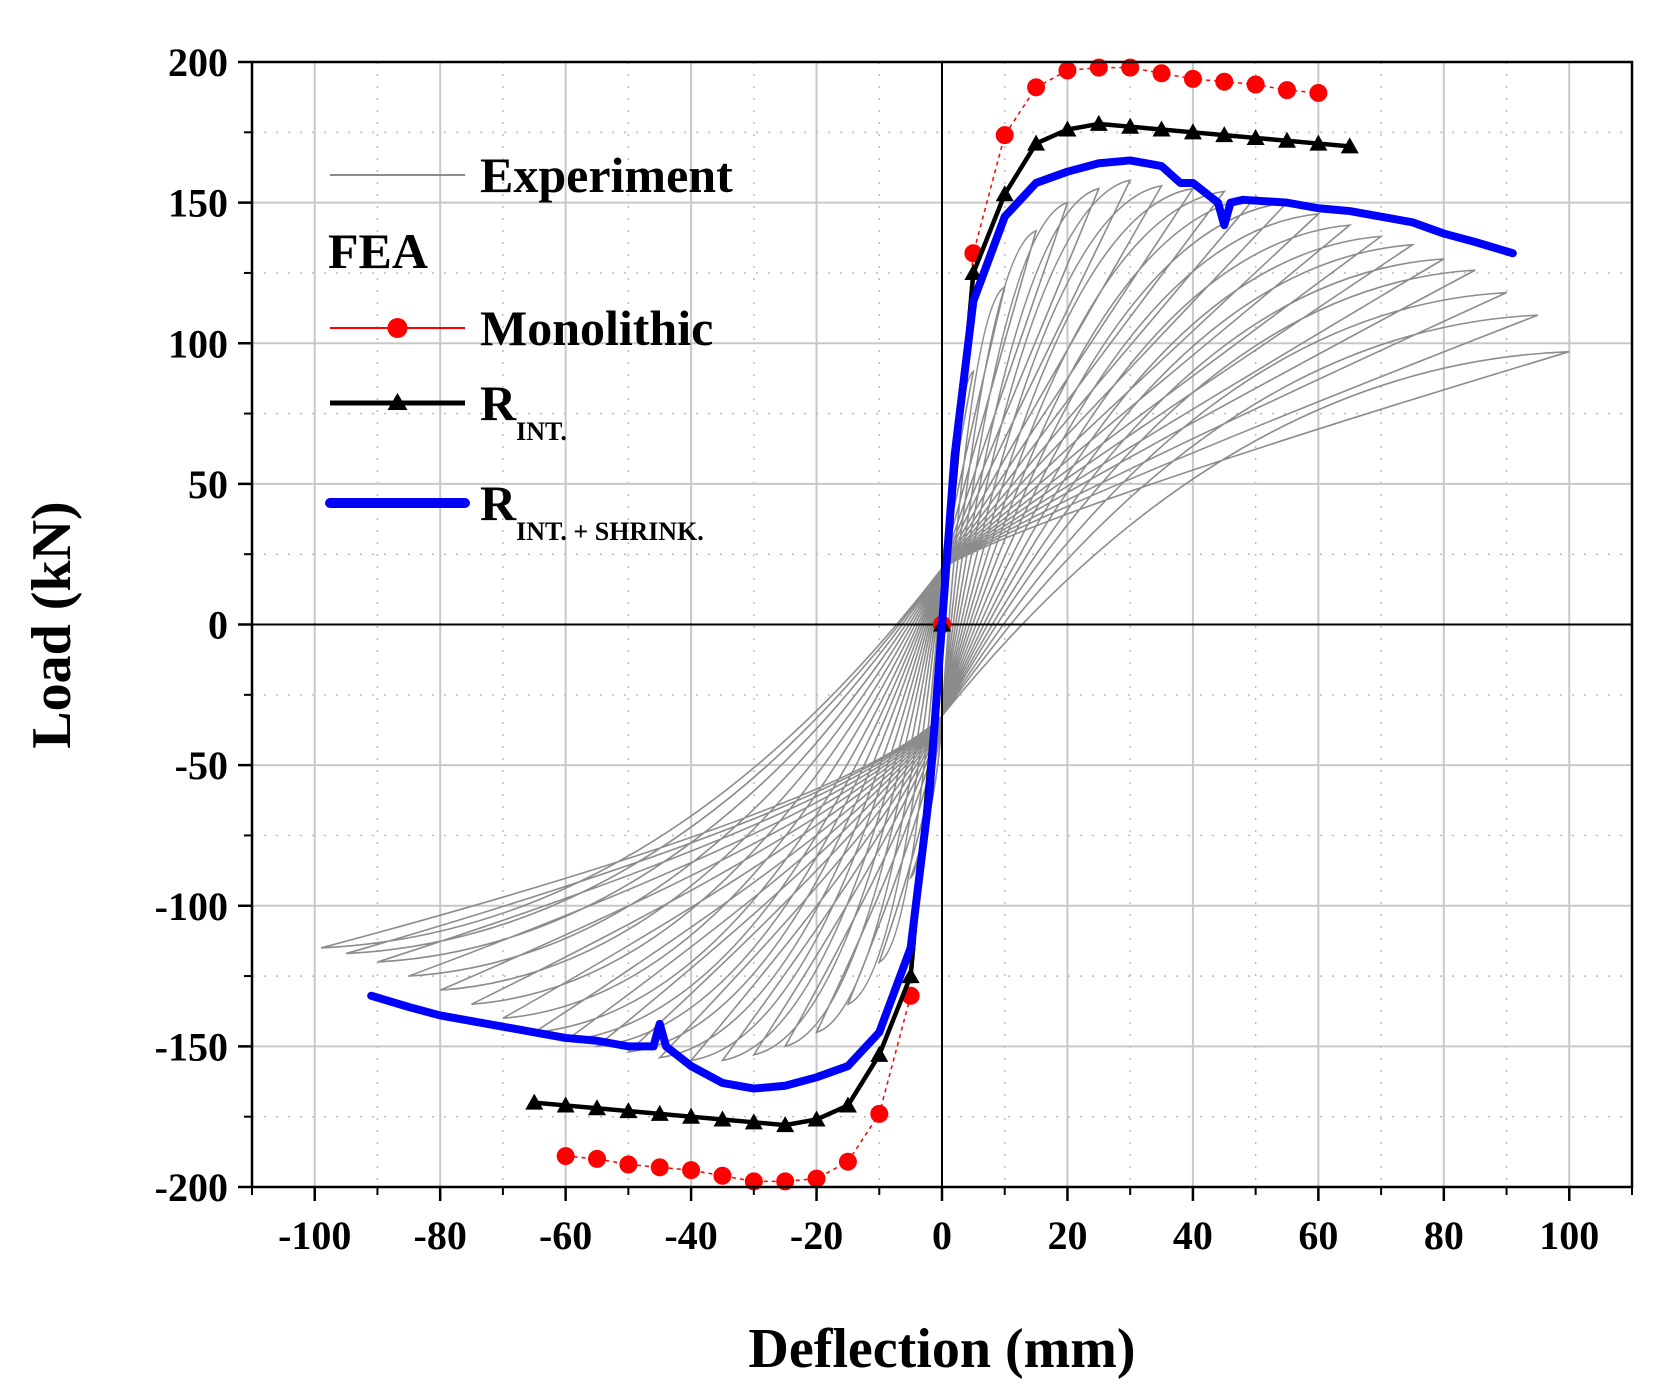 This screenshot has height=1393, width=1659. I want to click on x-tick-label: -20, so click(816, 1235).